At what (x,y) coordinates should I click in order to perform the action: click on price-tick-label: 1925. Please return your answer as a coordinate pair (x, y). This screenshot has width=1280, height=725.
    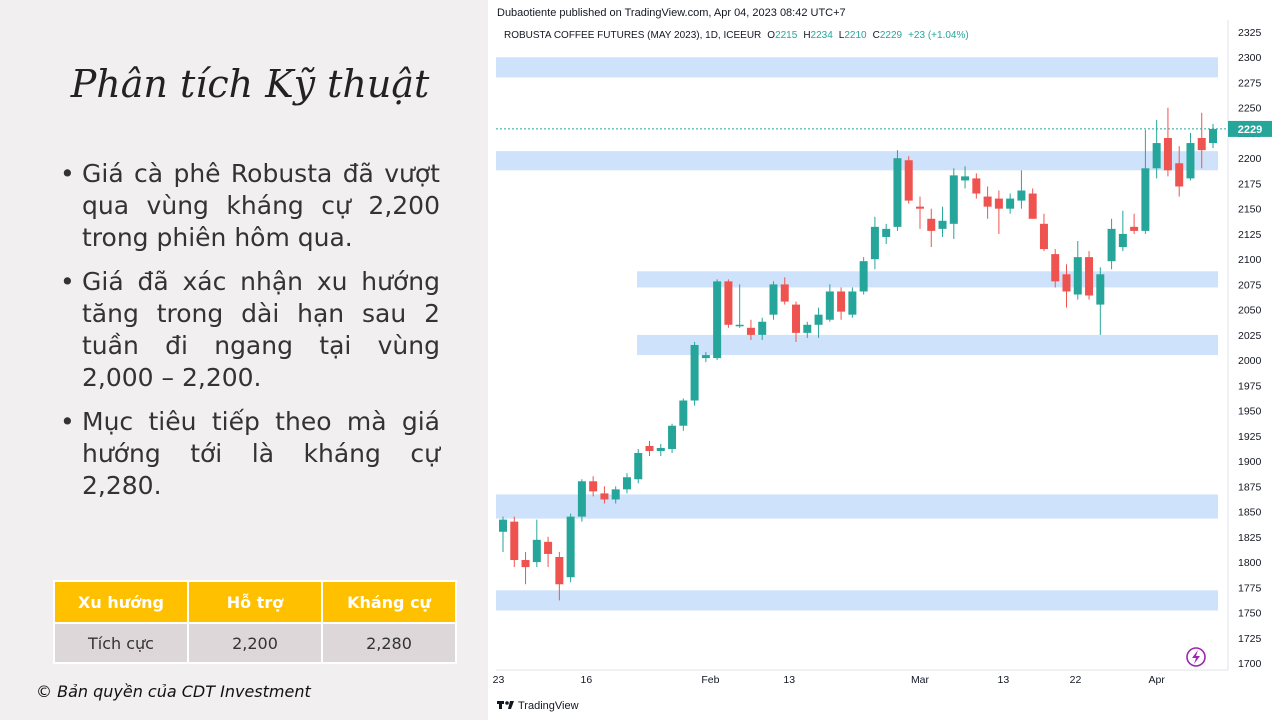
    Looking at the image, I should click on (1250, 437).